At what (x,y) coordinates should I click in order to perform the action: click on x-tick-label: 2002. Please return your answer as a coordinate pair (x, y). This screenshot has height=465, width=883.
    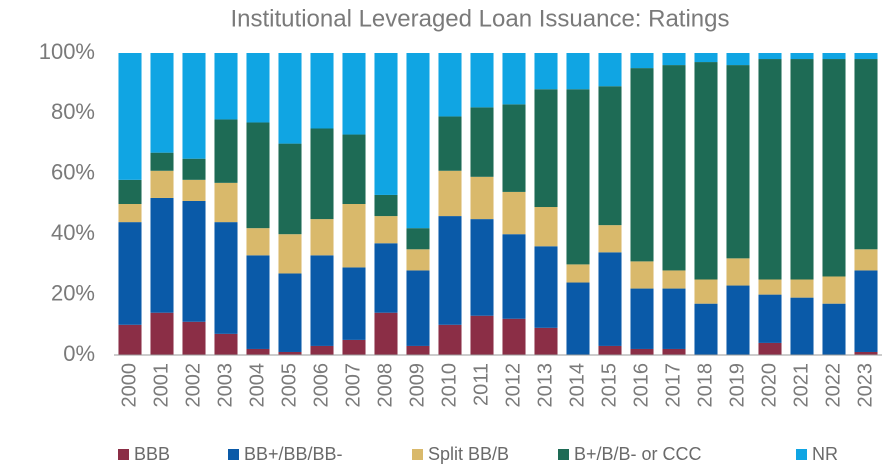
    Looking at the image, I should click on (193, 385).